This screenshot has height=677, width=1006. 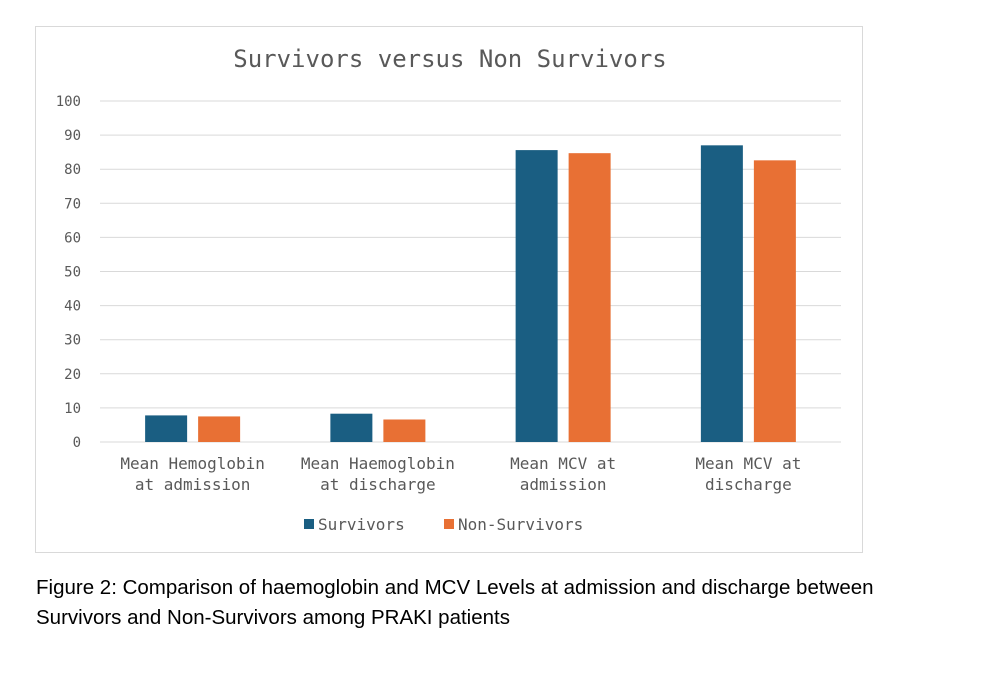 What do you see at coordinates (72, 273) in the screenshot?
I see `y-tick-label: 50` at bounding box center [72, 273].